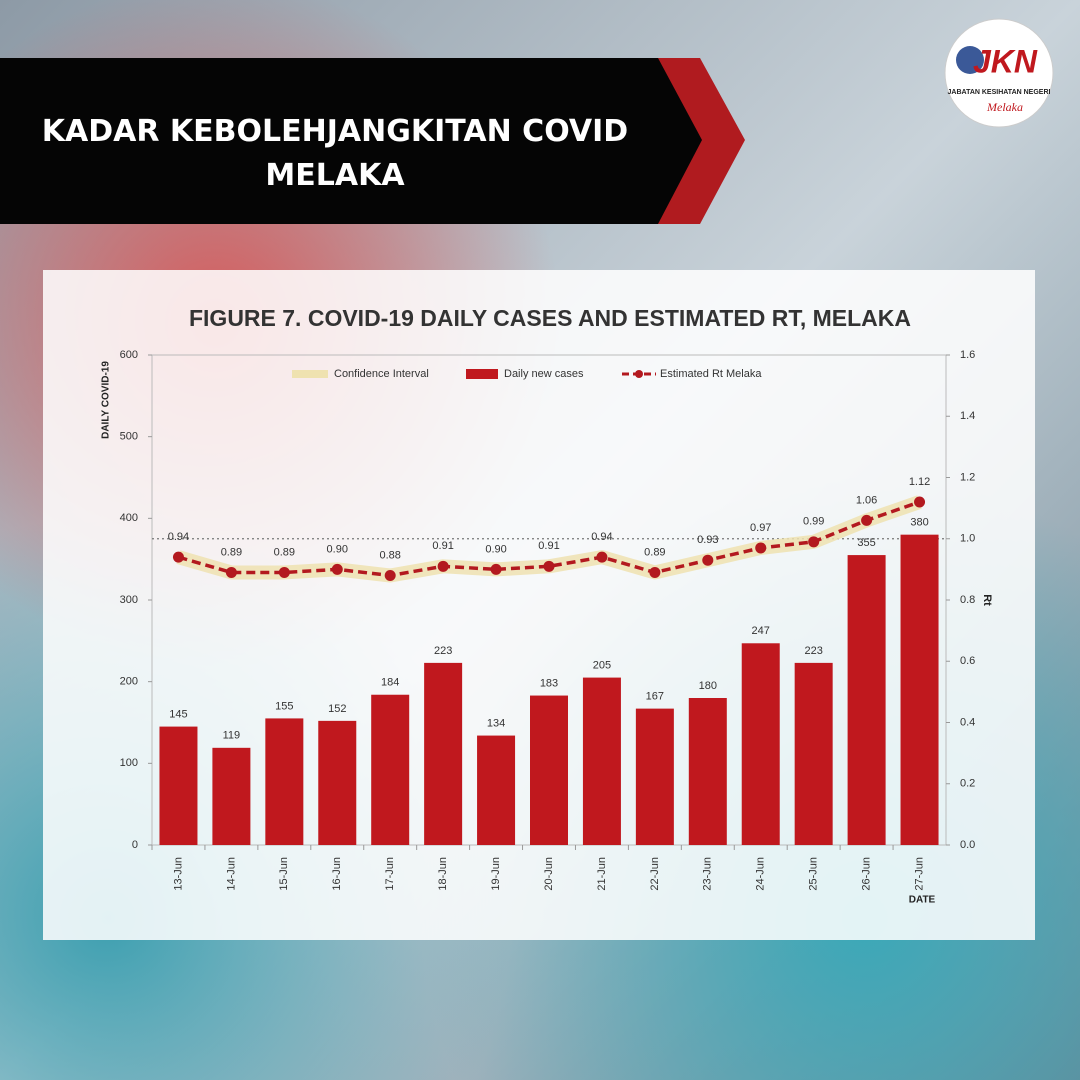  What do you see at coordinates (919, 482) in the screenshot?
I see `rt-value-label: 1.12` at bounding box center [919, 482].